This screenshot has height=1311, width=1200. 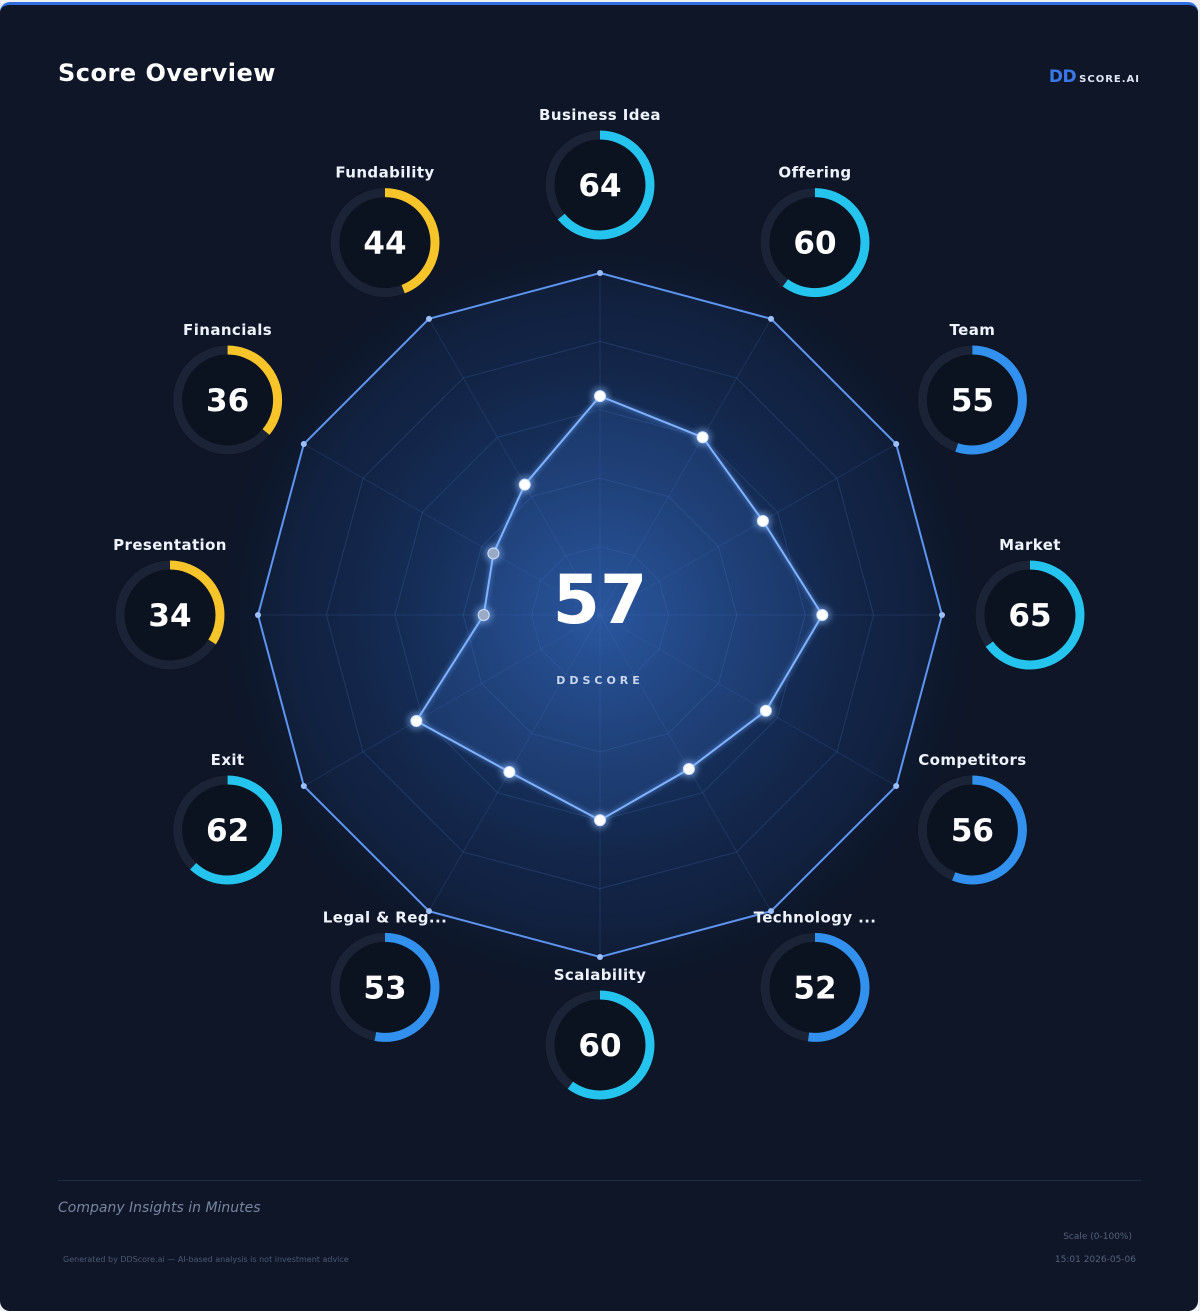 I want to click on category-exit-label: Exit, so click(x=228, y=760).